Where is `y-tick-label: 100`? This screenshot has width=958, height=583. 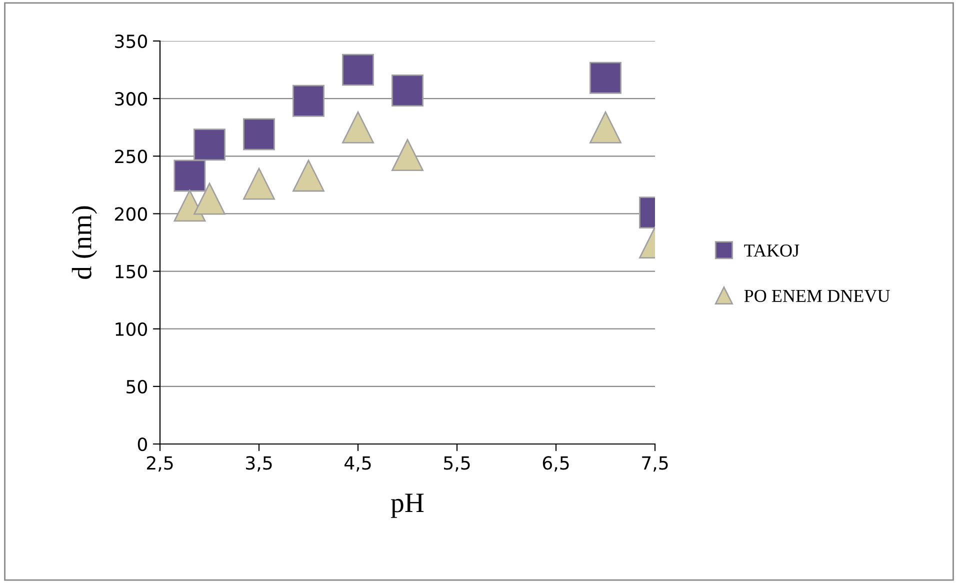 y-tick-label: 100 is located at coordinates (131, 329).